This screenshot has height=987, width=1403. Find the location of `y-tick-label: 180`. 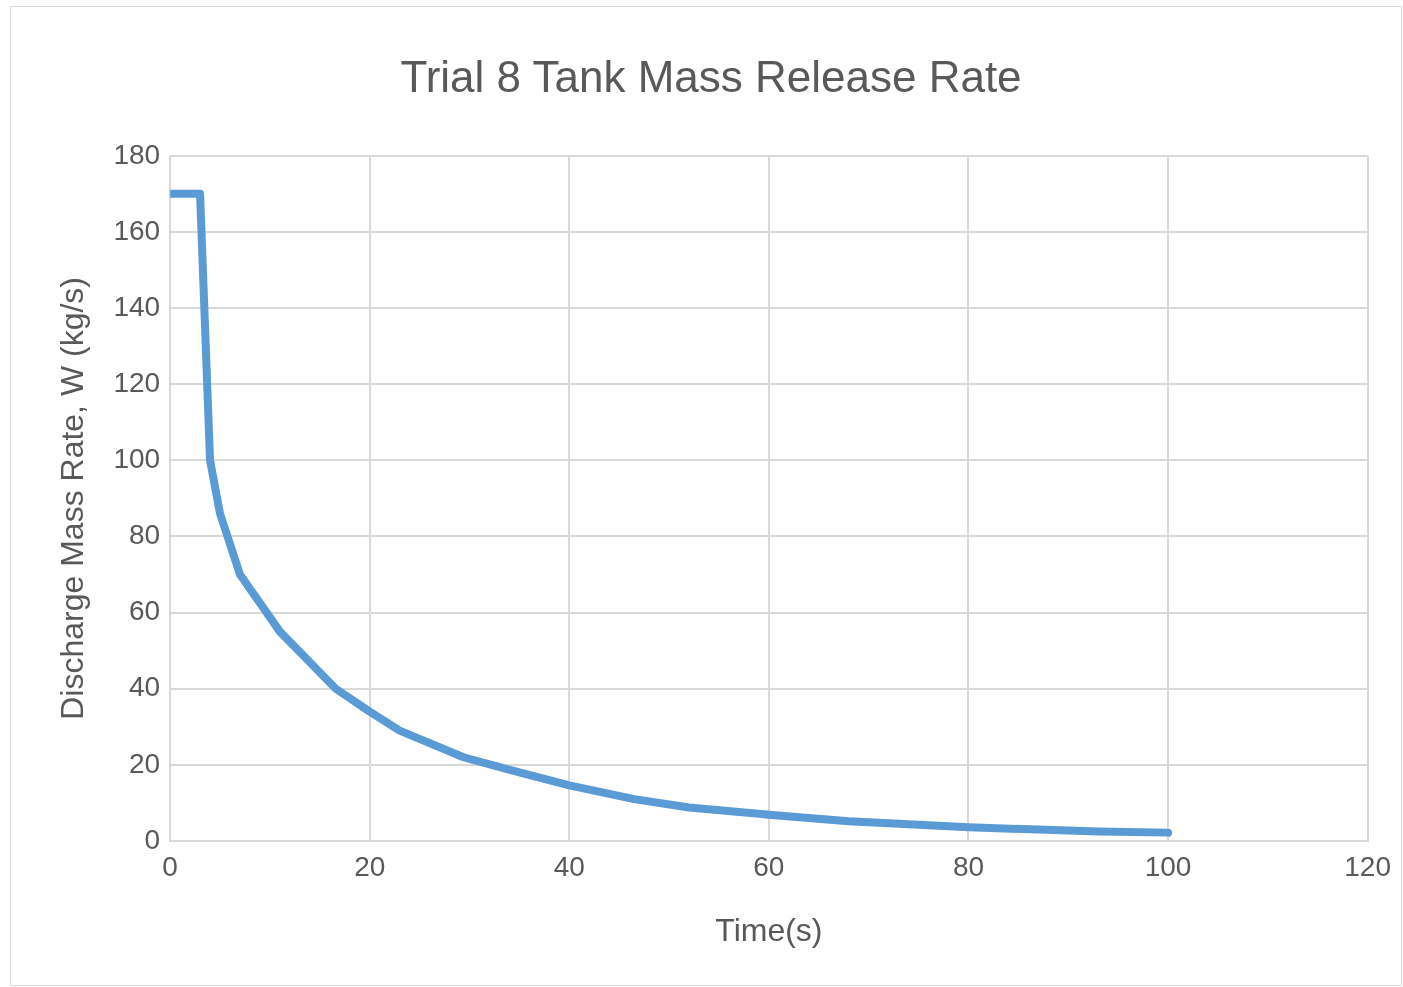

y-tick-label: 180 is located at coordinates (137, 154).